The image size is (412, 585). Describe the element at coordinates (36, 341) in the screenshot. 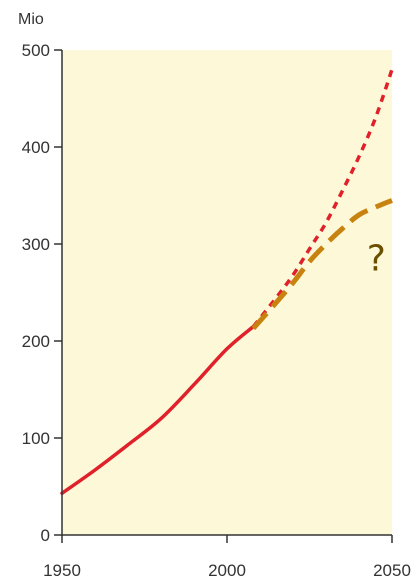

I see `y-tick-label: 200` at that location.